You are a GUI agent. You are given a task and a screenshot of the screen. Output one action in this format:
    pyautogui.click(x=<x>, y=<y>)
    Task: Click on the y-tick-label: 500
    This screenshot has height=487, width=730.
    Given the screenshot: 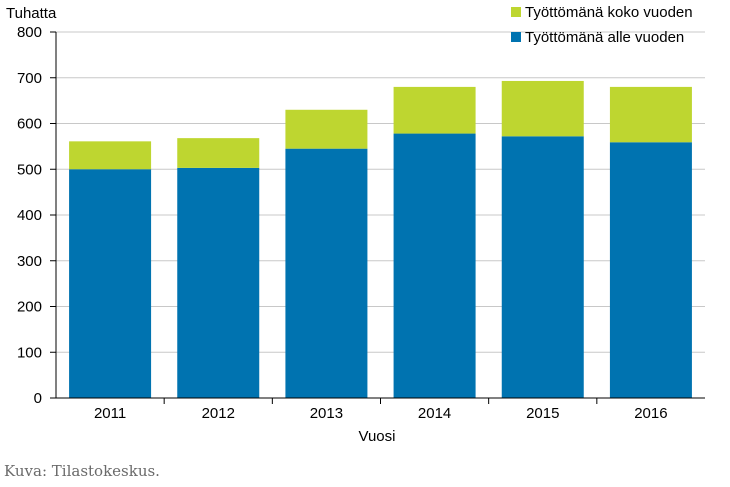 What is the action you would take?
    pyautogui.click(x=29, y=169)
    